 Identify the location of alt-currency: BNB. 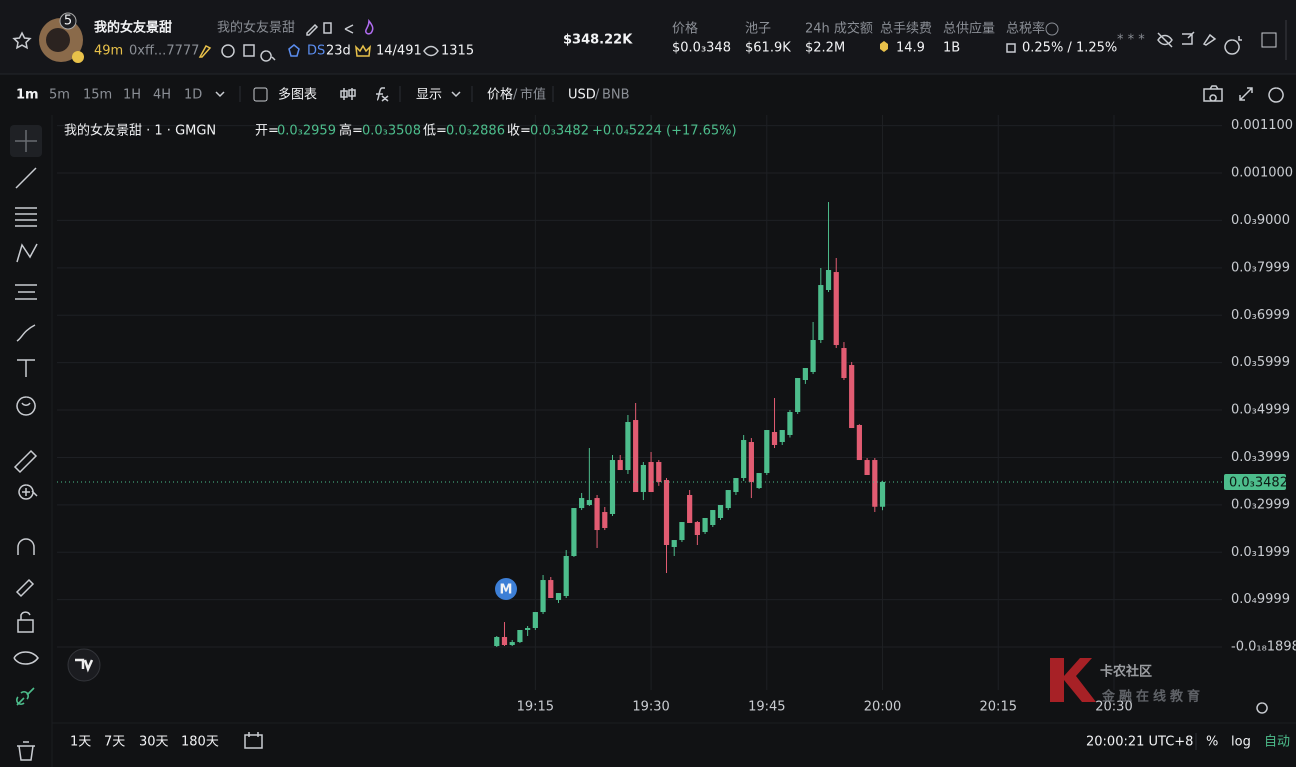
(616, 95).